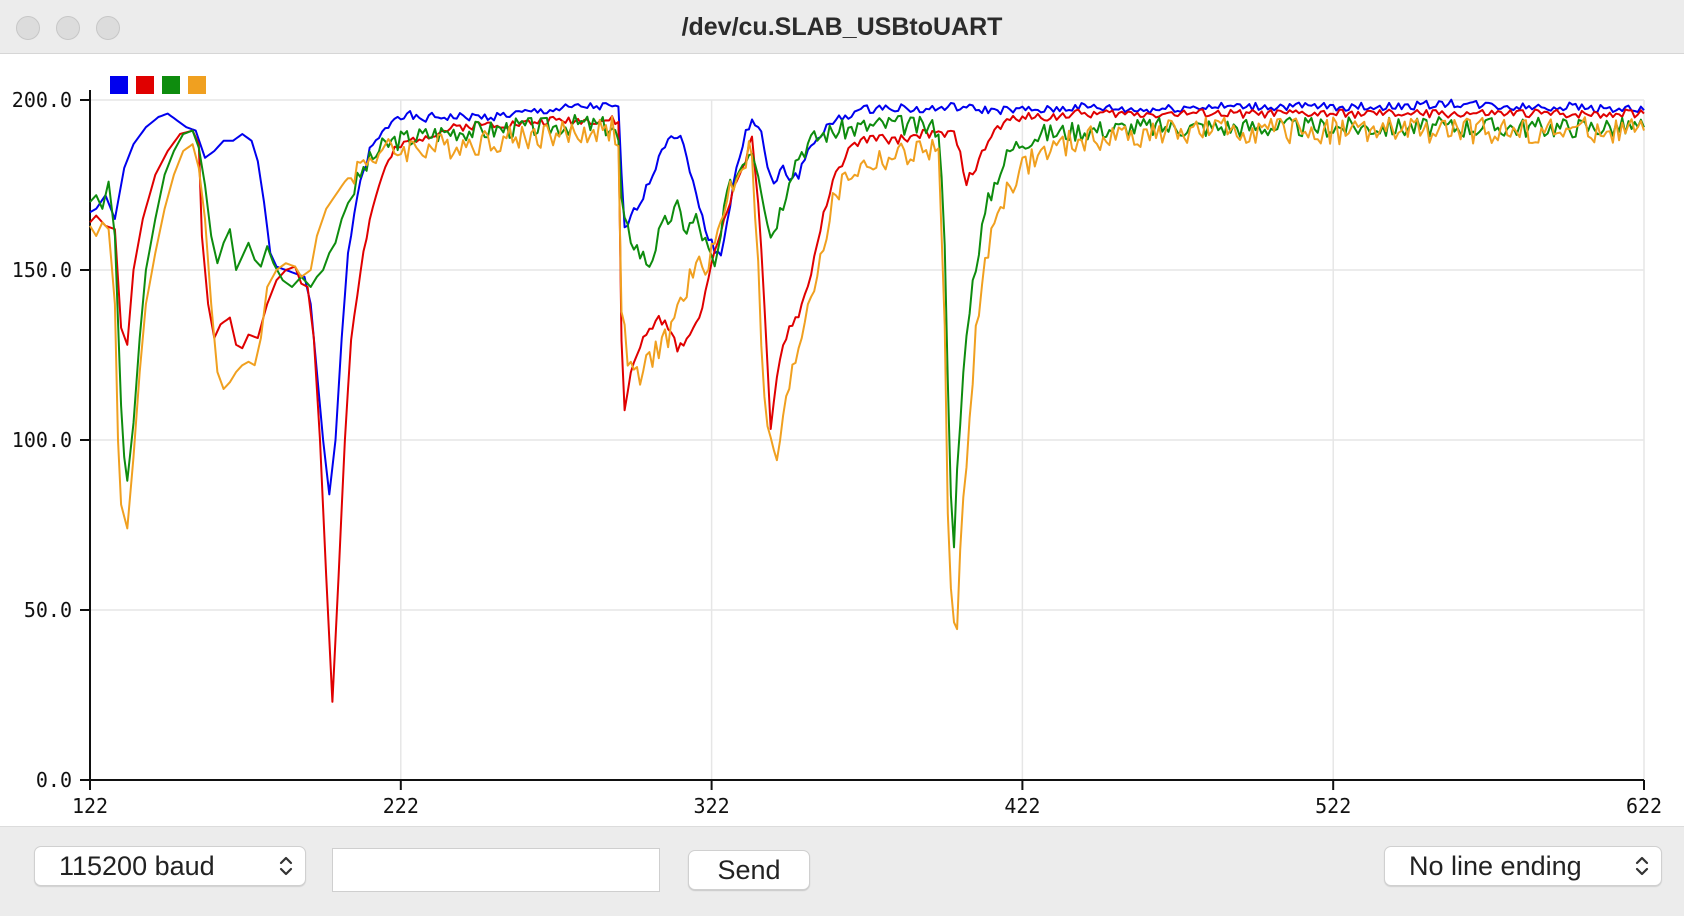 This screenshot has height=916, width=1684. I want to click on x-tick-label: 422, so click(1022, 806).